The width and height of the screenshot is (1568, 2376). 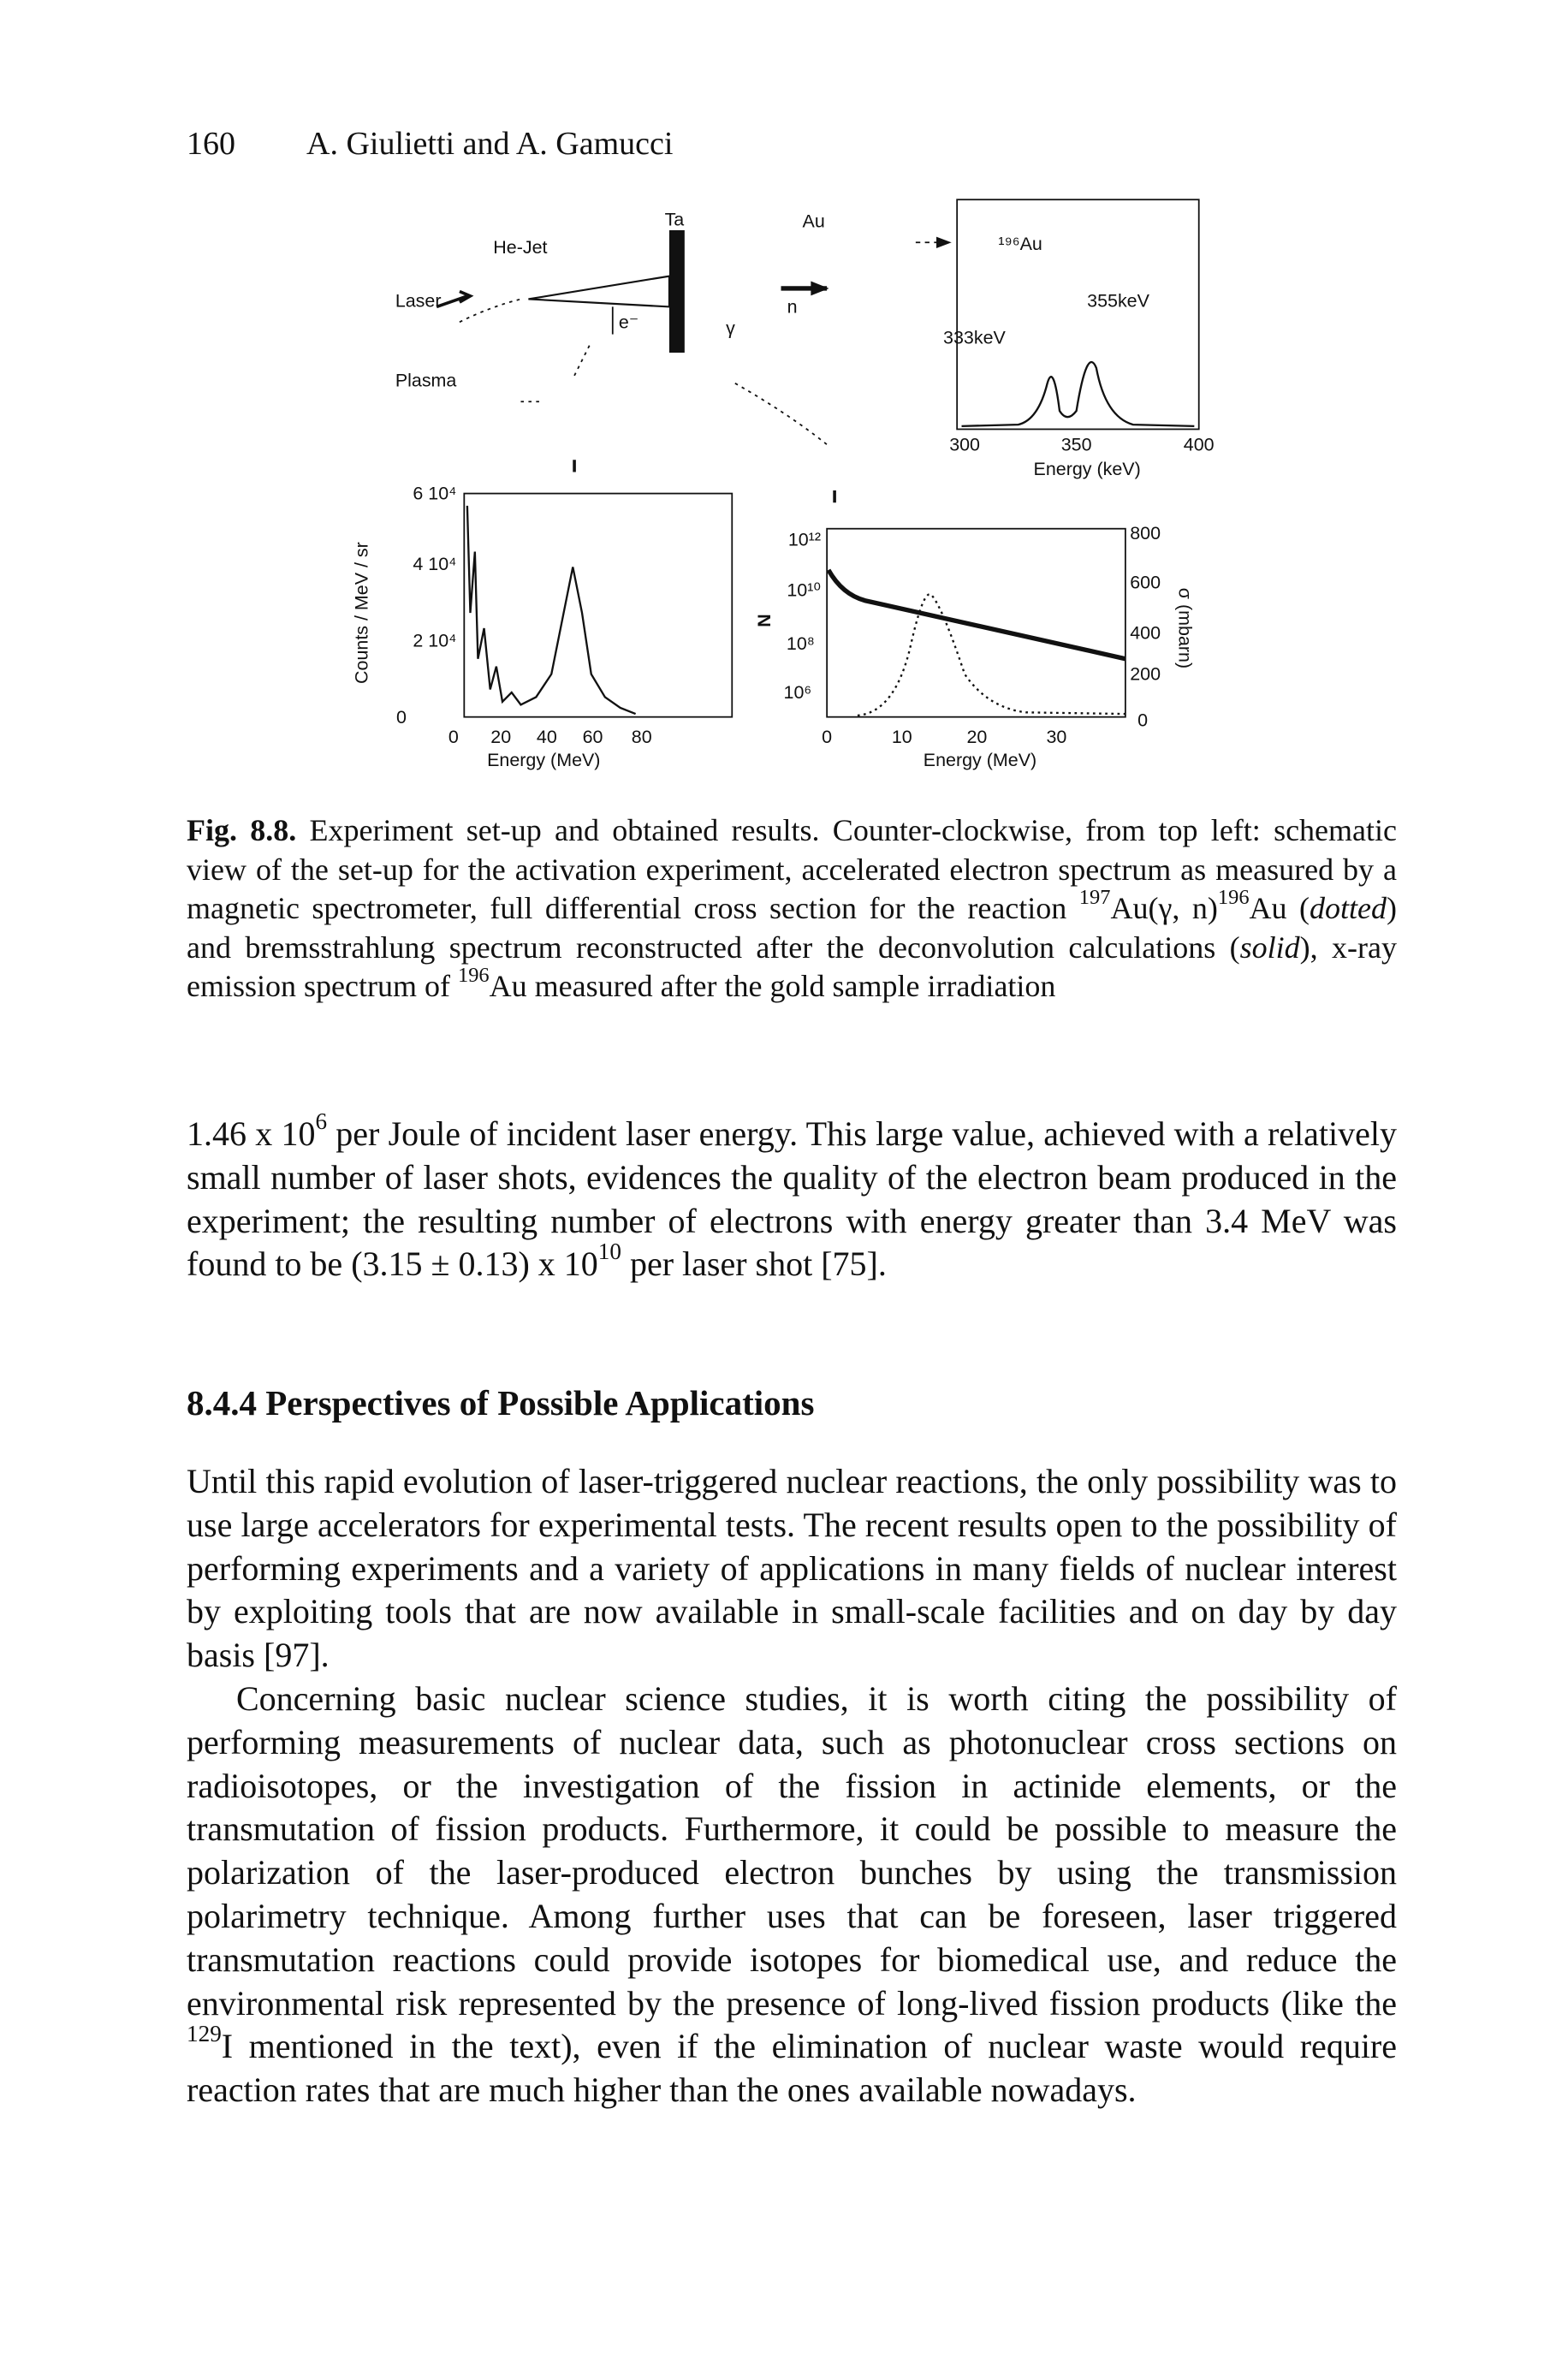 I want to click on section-title: Perspectives of Possible Applications, so click(x=540, y=1403).